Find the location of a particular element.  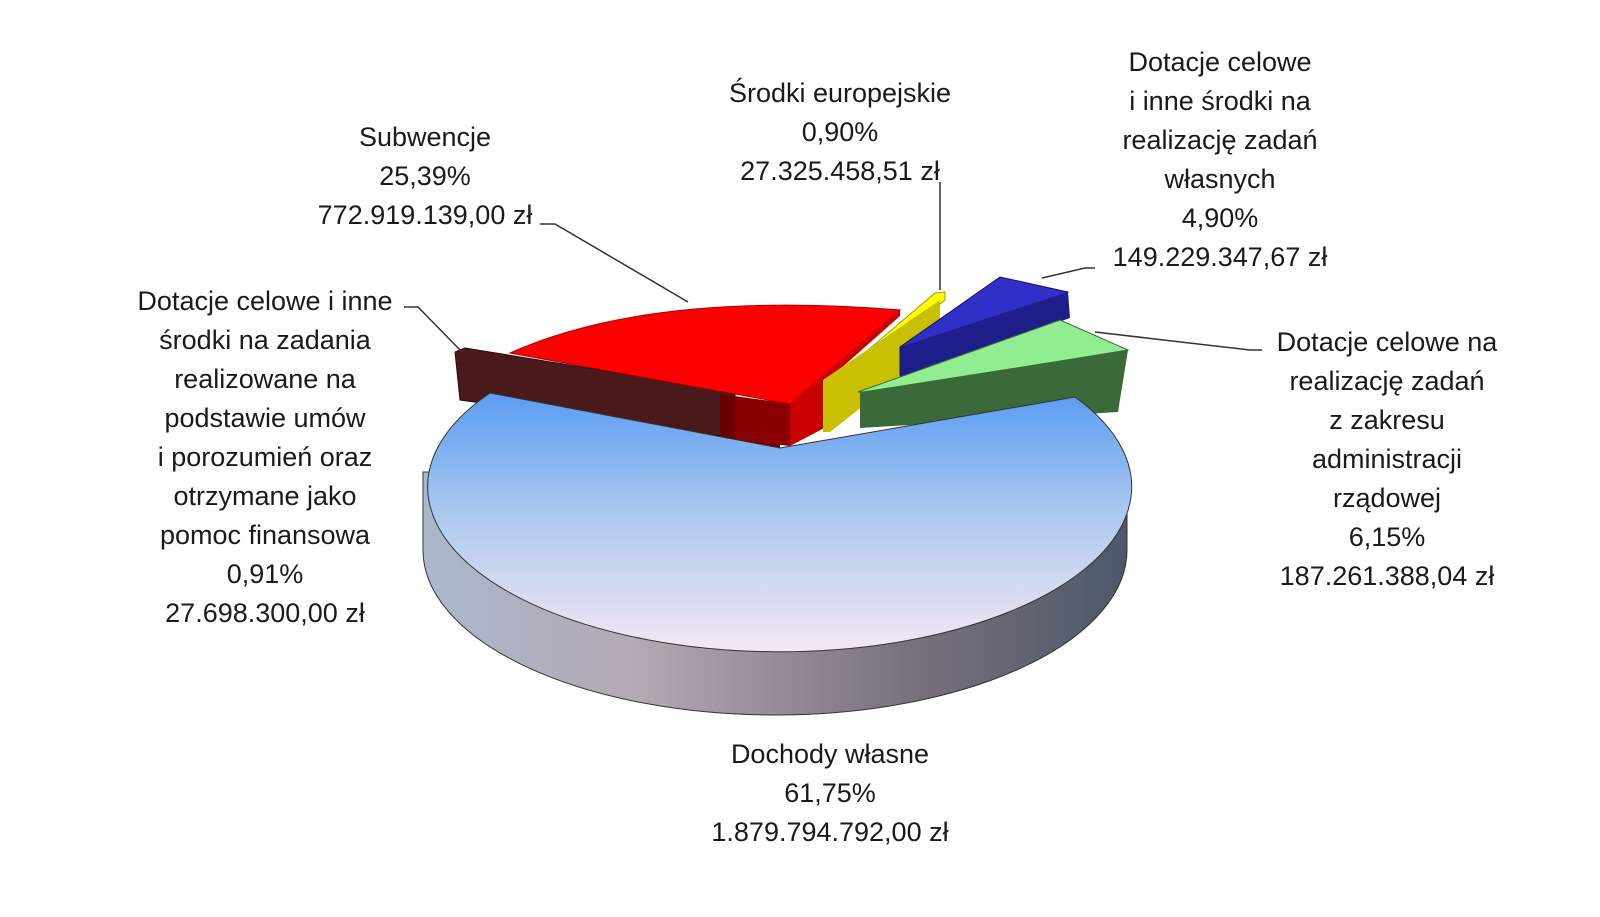

label-subwencje: Subwencje 25,39% 772.919.139,00 zł is located at coordinates (425, 176).